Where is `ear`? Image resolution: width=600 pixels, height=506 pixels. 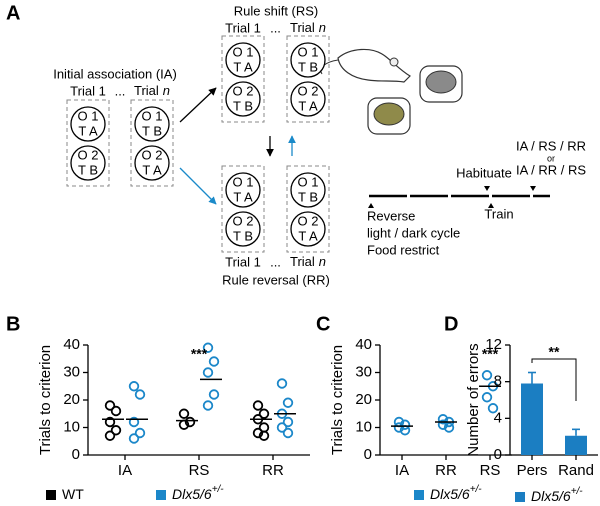 ear is located at coordinates (394, 62).